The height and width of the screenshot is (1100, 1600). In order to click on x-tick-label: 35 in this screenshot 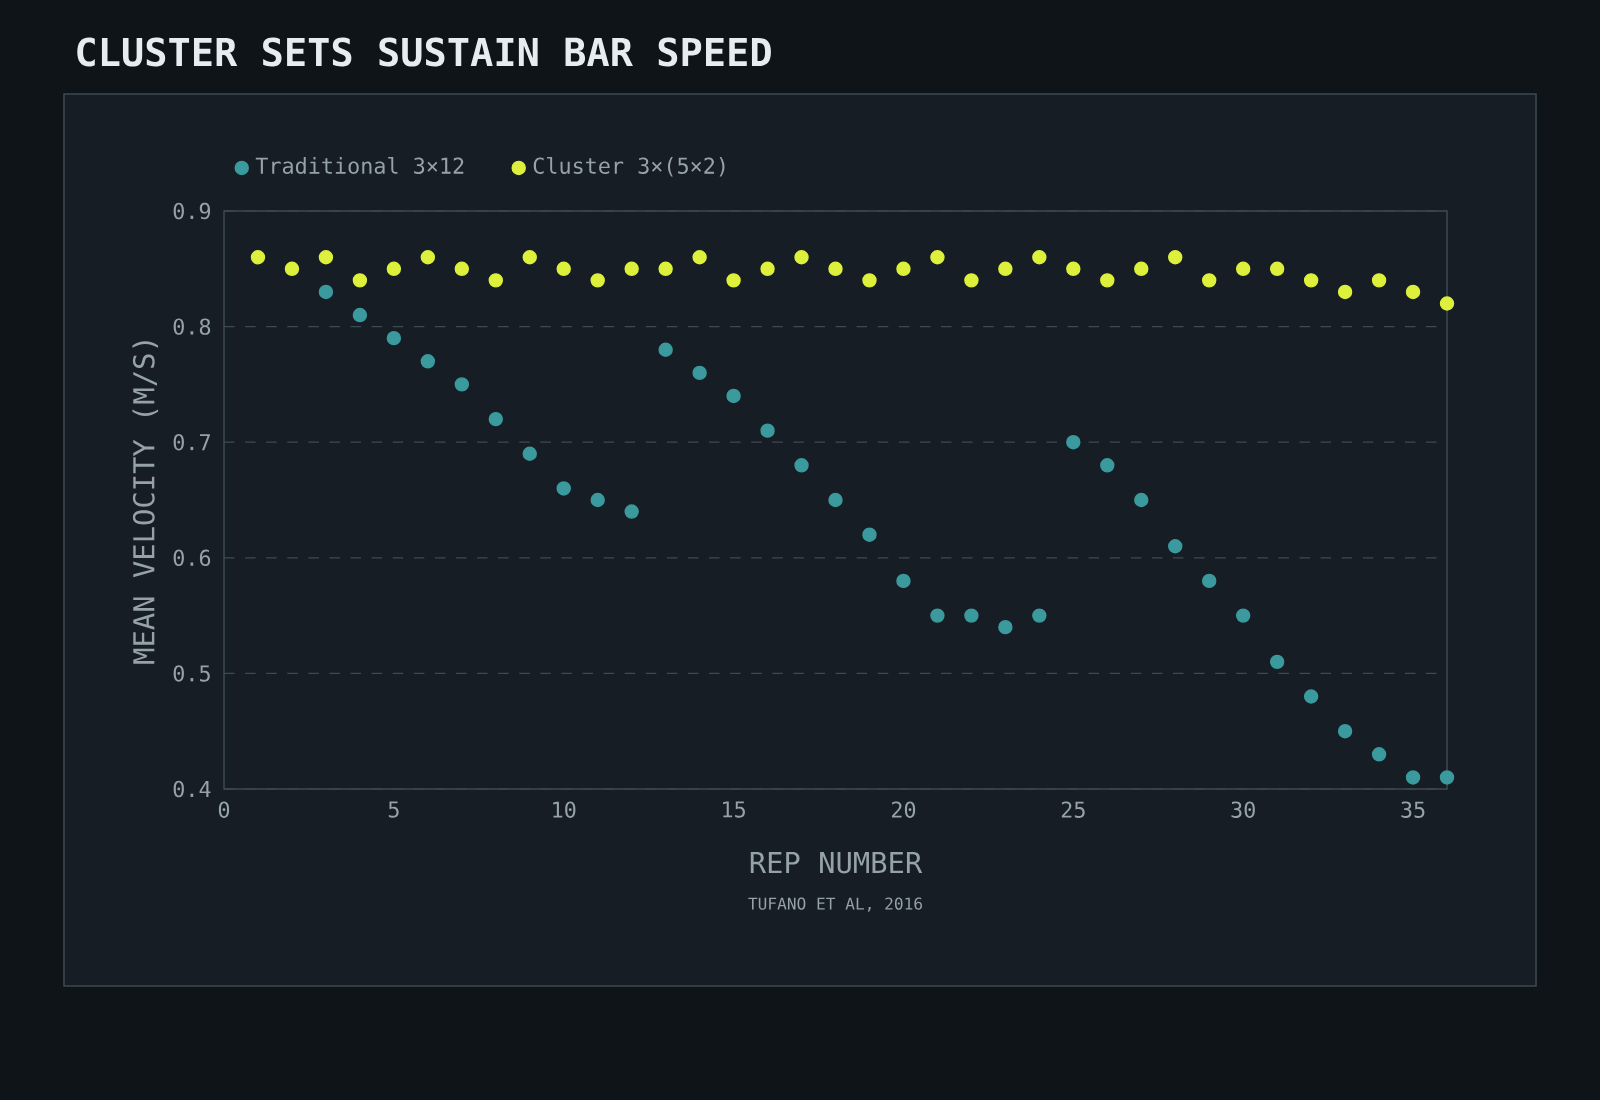, I will do `click(1413, 809)`.